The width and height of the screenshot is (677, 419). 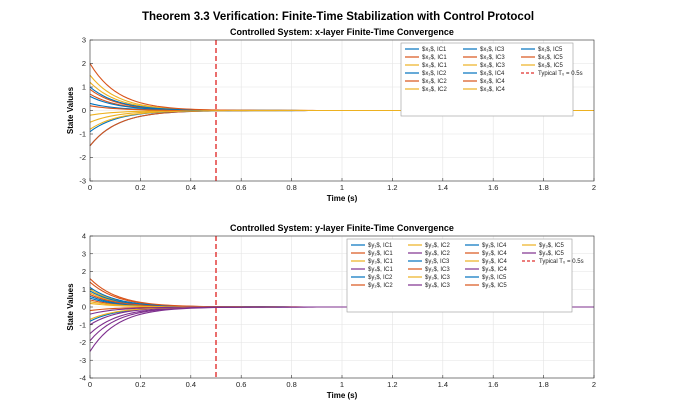 What do you see at coordinates (434, 90) in the screenshot?
I see `legend-label: $x₃$, IC2` at bounding box center [434, 90].